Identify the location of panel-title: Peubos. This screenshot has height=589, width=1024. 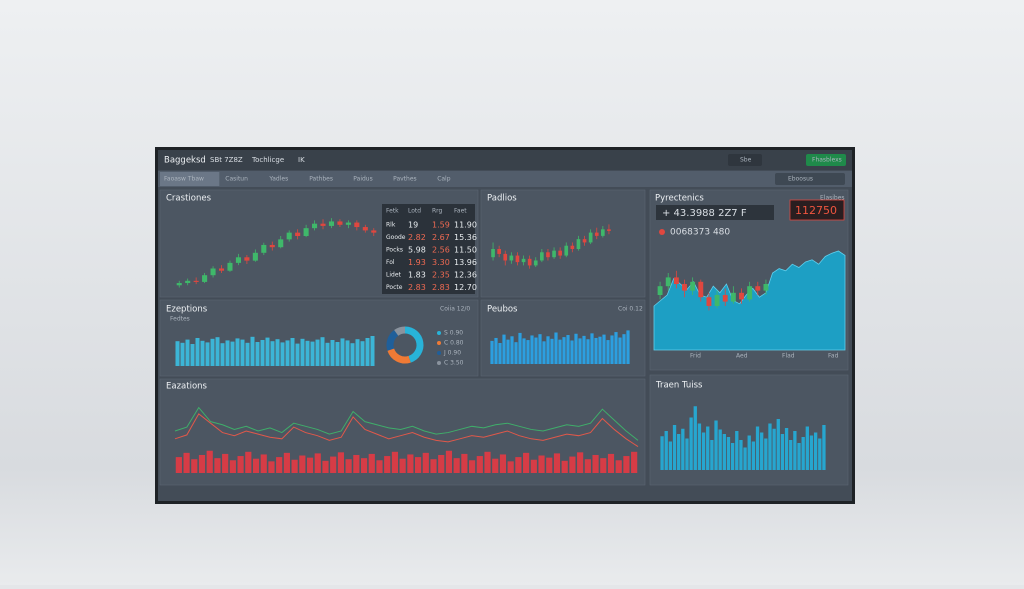
(502, 310).